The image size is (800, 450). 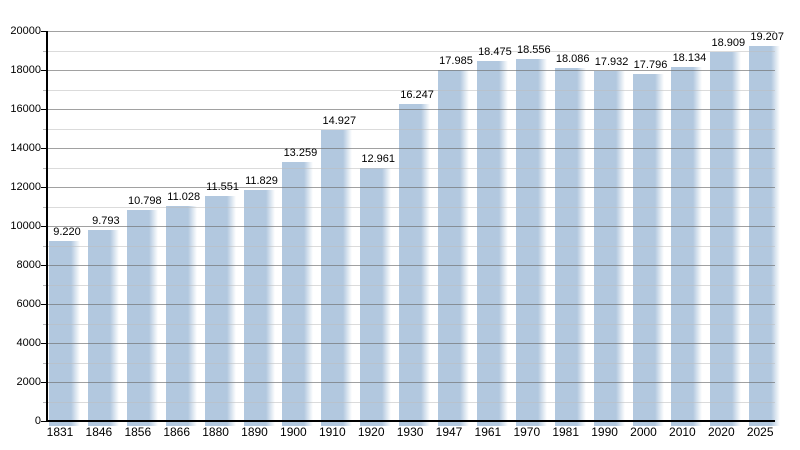 What do you see at coordinates (28, 304) in the screenshot?
I see `y-tick-label: 6000` at bounding box center [28, 304].